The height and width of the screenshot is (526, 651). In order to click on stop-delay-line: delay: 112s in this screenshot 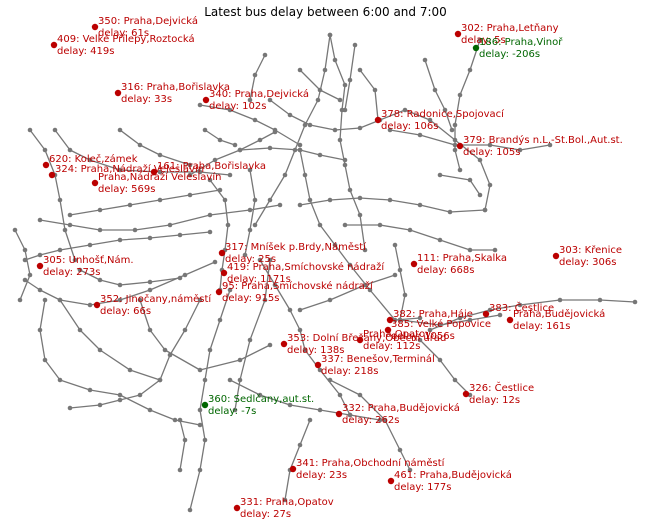, I will do `click(391, 346)`.